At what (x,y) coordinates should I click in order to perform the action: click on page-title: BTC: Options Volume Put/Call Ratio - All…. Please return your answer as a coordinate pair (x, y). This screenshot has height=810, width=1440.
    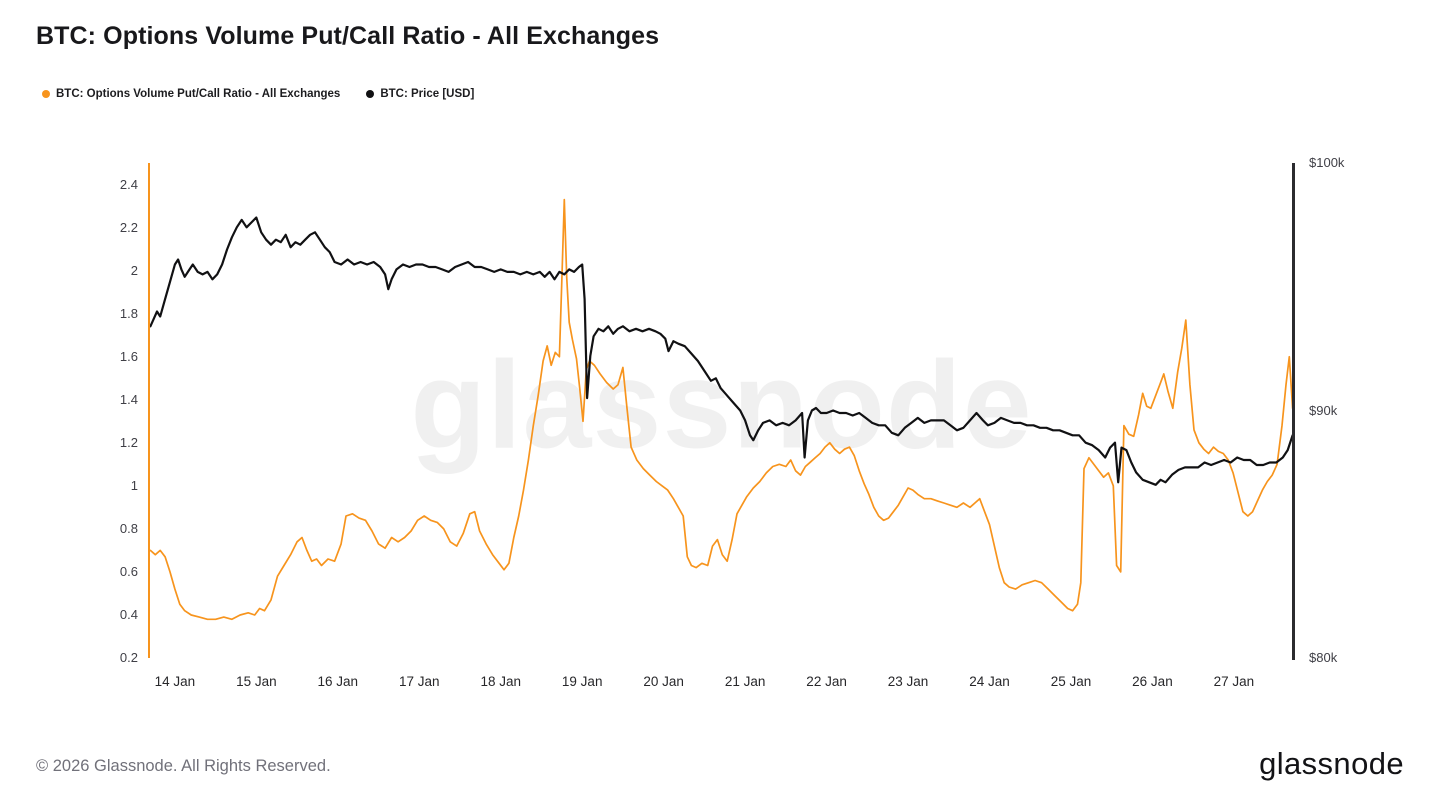
    Looking at the image, I should click on (348, 36).